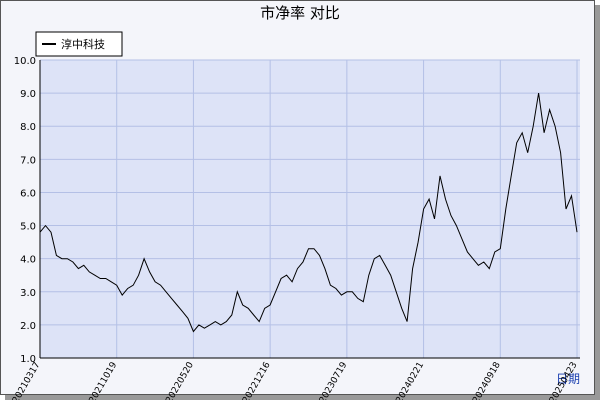 The width and height of the screenshot is (600, 404). What do you see at coordinates (300, 13) in the screenshot?
I see `chart-title: 市净率 对比` at bounding box center [300, 13].